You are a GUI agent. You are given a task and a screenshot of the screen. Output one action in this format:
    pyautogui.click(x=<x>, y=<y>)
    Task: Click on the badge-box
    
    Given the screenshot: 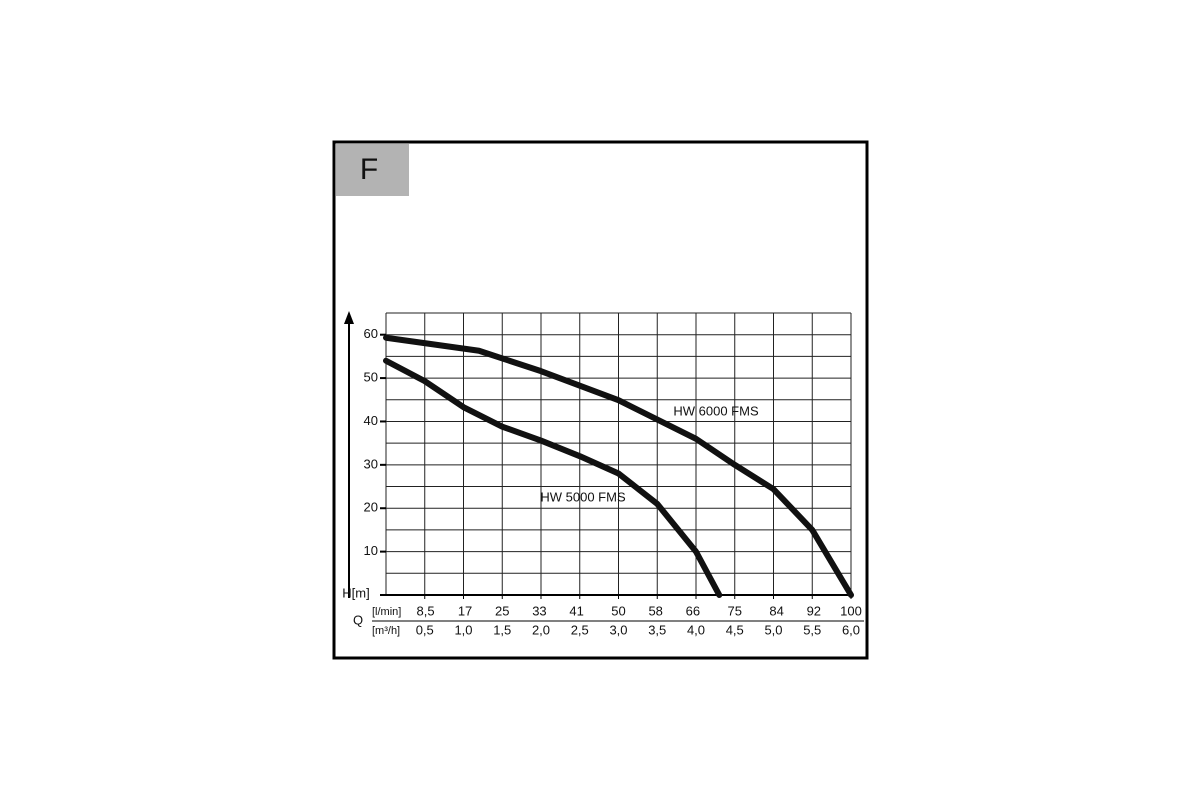 What is the action you would take?
    pyautogui.click(x=372, y=170)
    